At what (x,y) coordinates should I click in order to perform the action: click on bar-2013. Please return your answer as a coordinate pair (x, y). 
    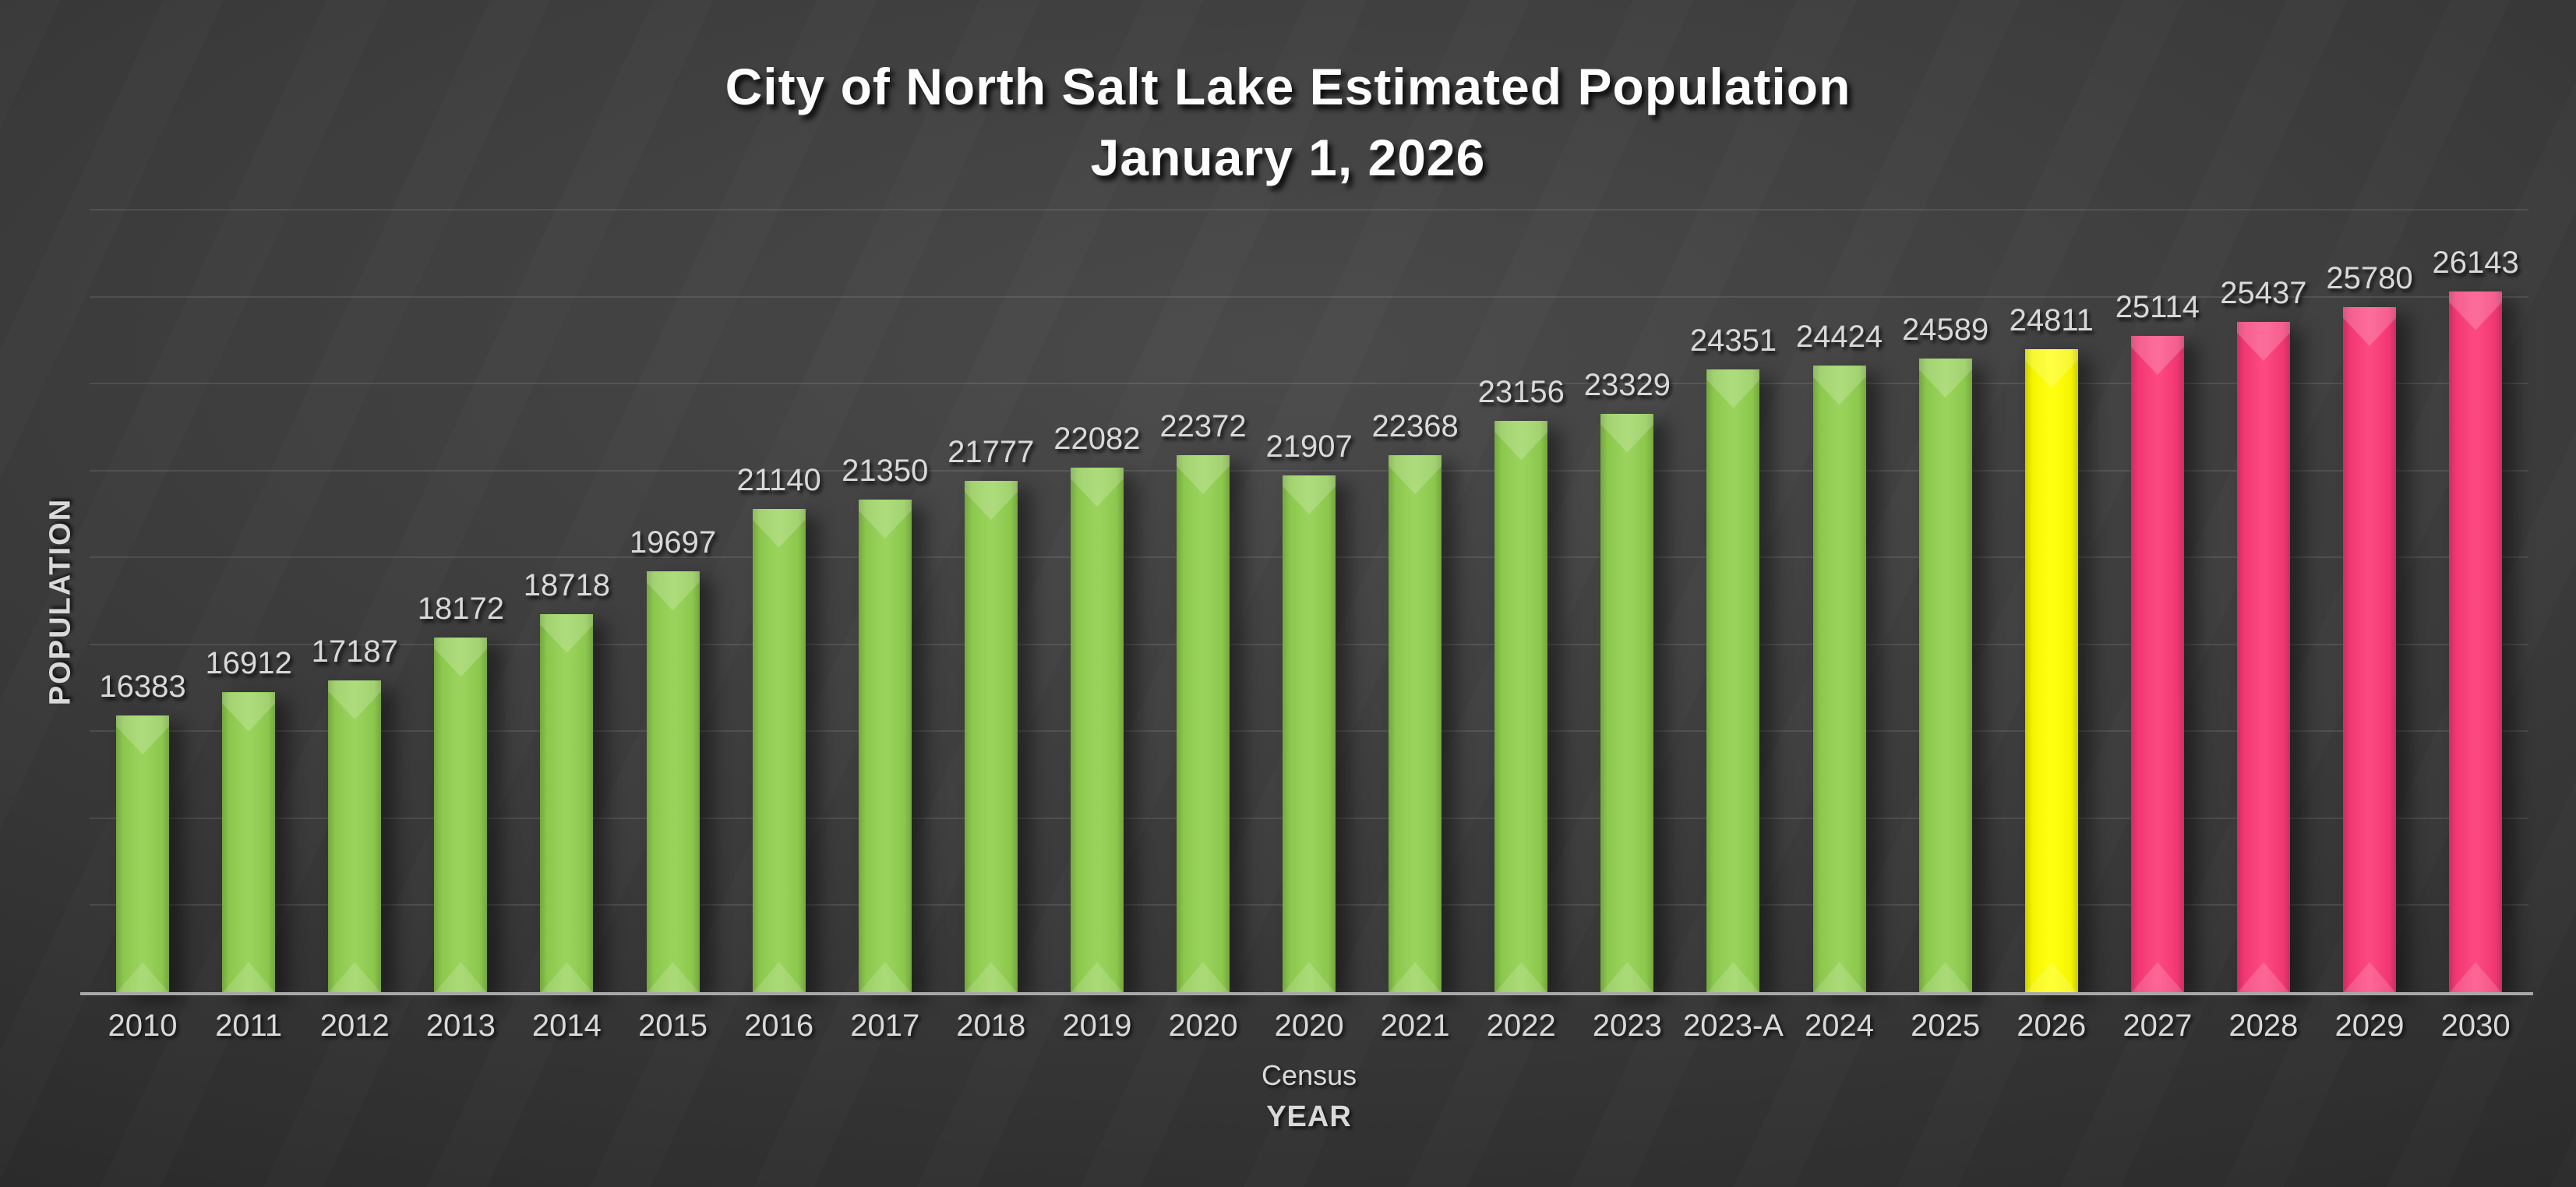
    Looking at the image, I should click on (461, 816).